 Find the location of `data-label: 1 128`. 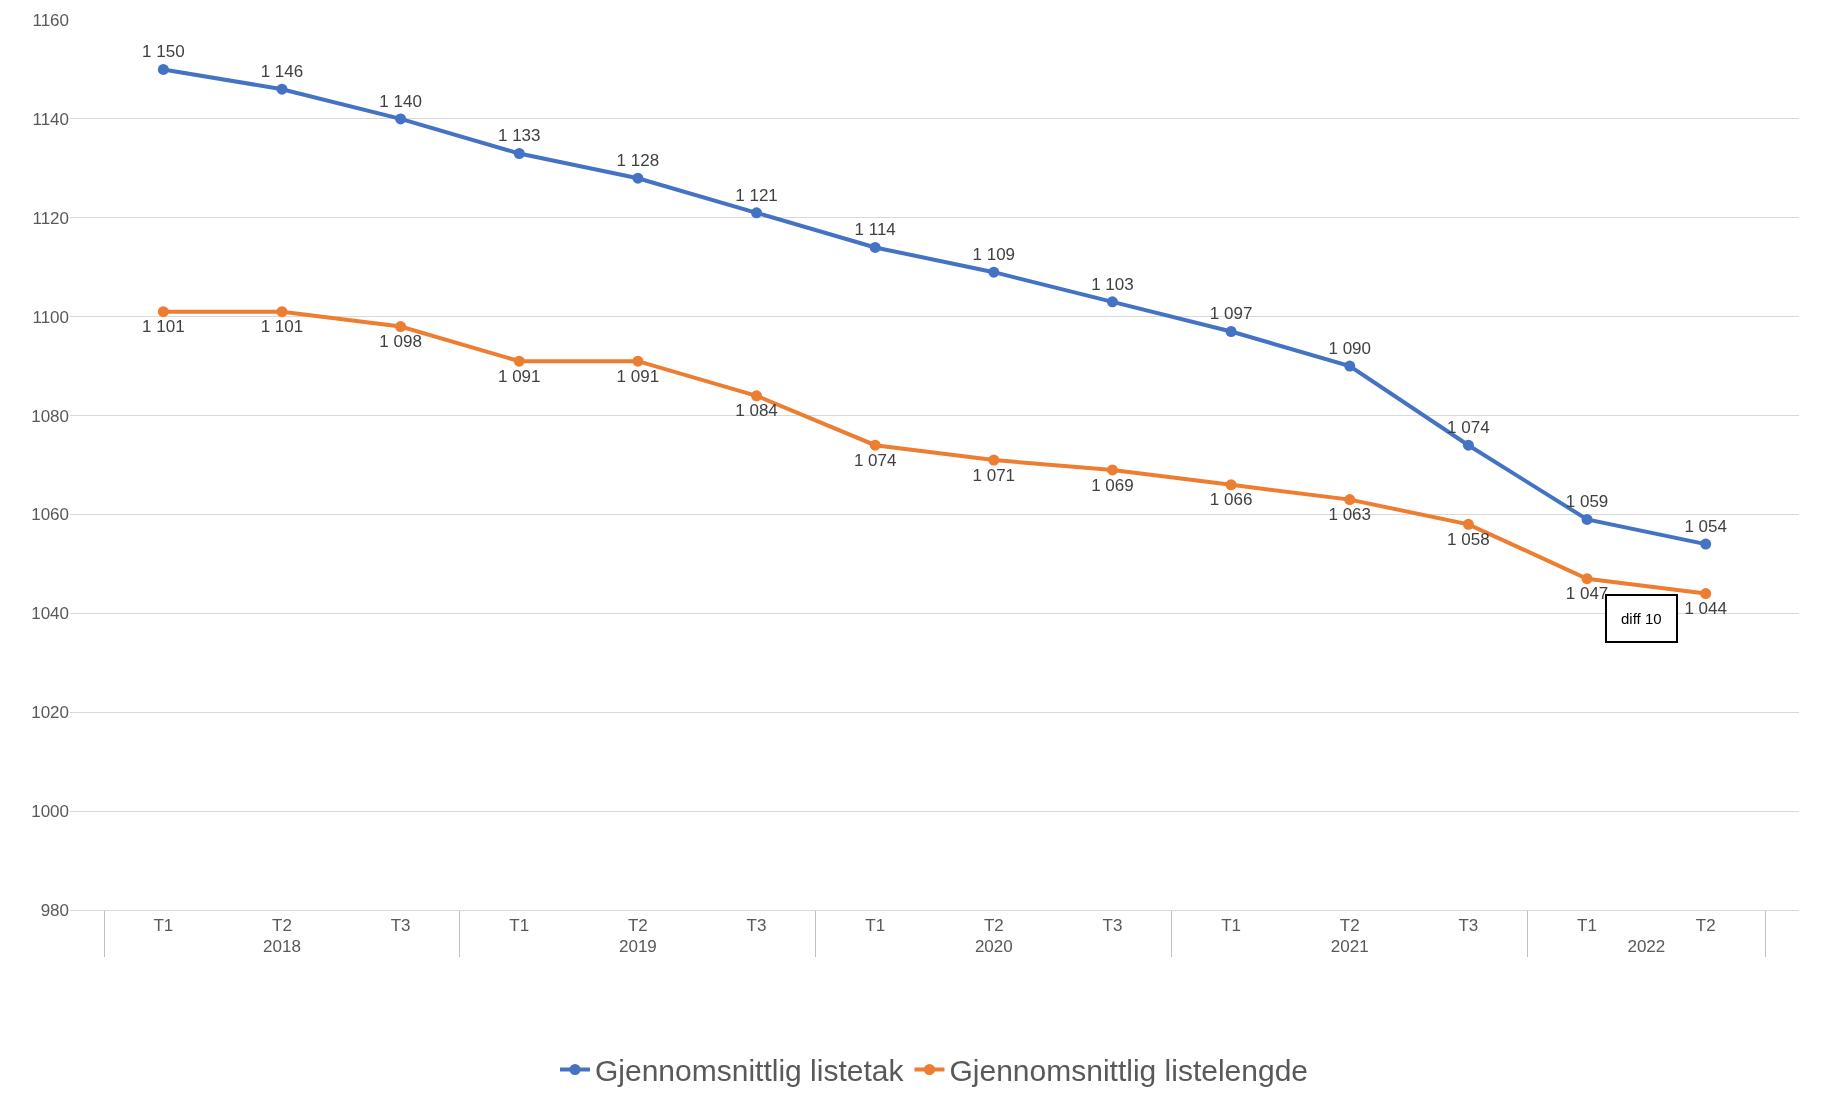

data-label: 1 128 is located at coordinates (638, 161).